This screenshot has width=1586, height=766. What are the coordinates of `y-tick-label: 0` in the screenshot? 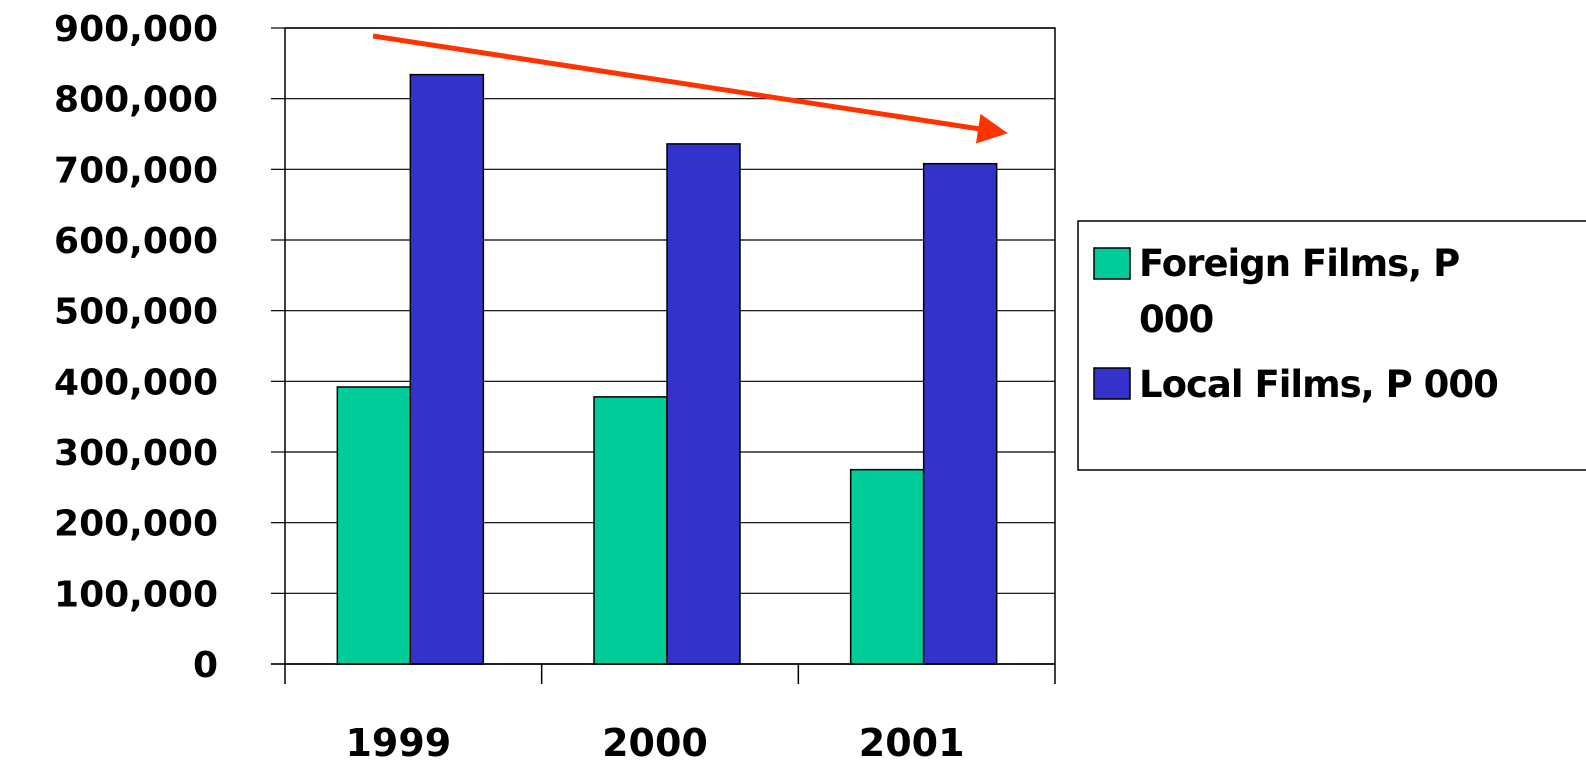 It's located at (205, 665).